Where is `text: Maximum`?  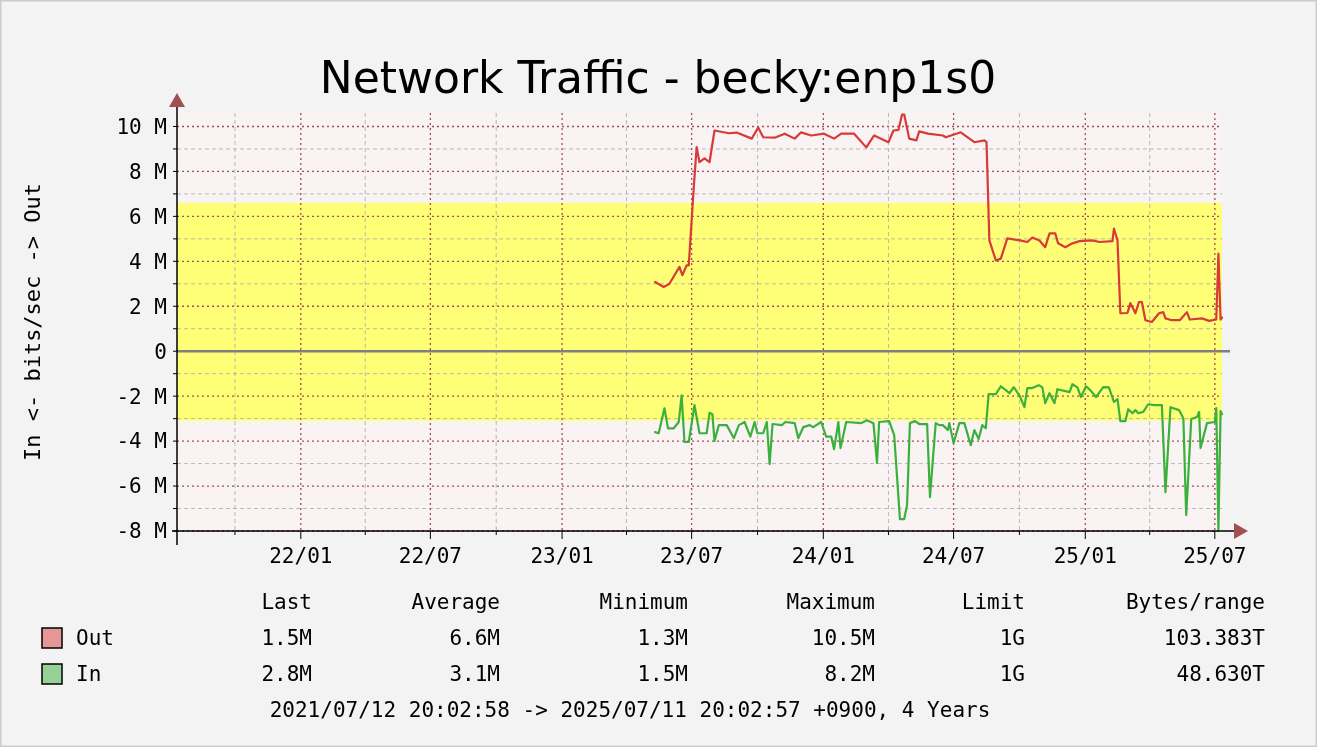 text: Maximum is located at coordinates (830, 602).